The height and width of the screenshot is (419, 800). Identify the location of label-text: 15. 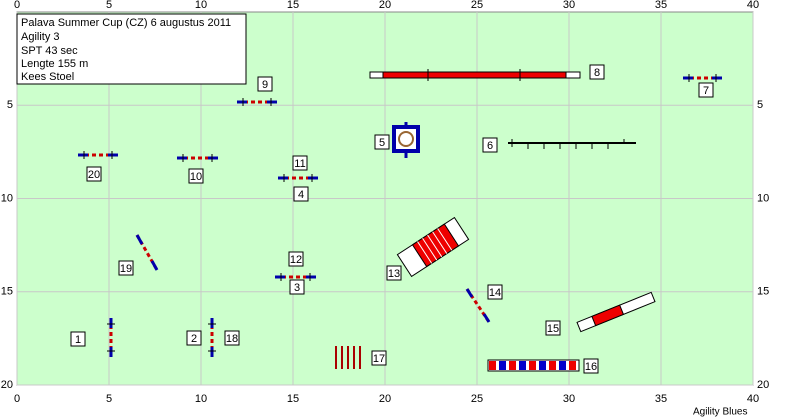
(553, 329).